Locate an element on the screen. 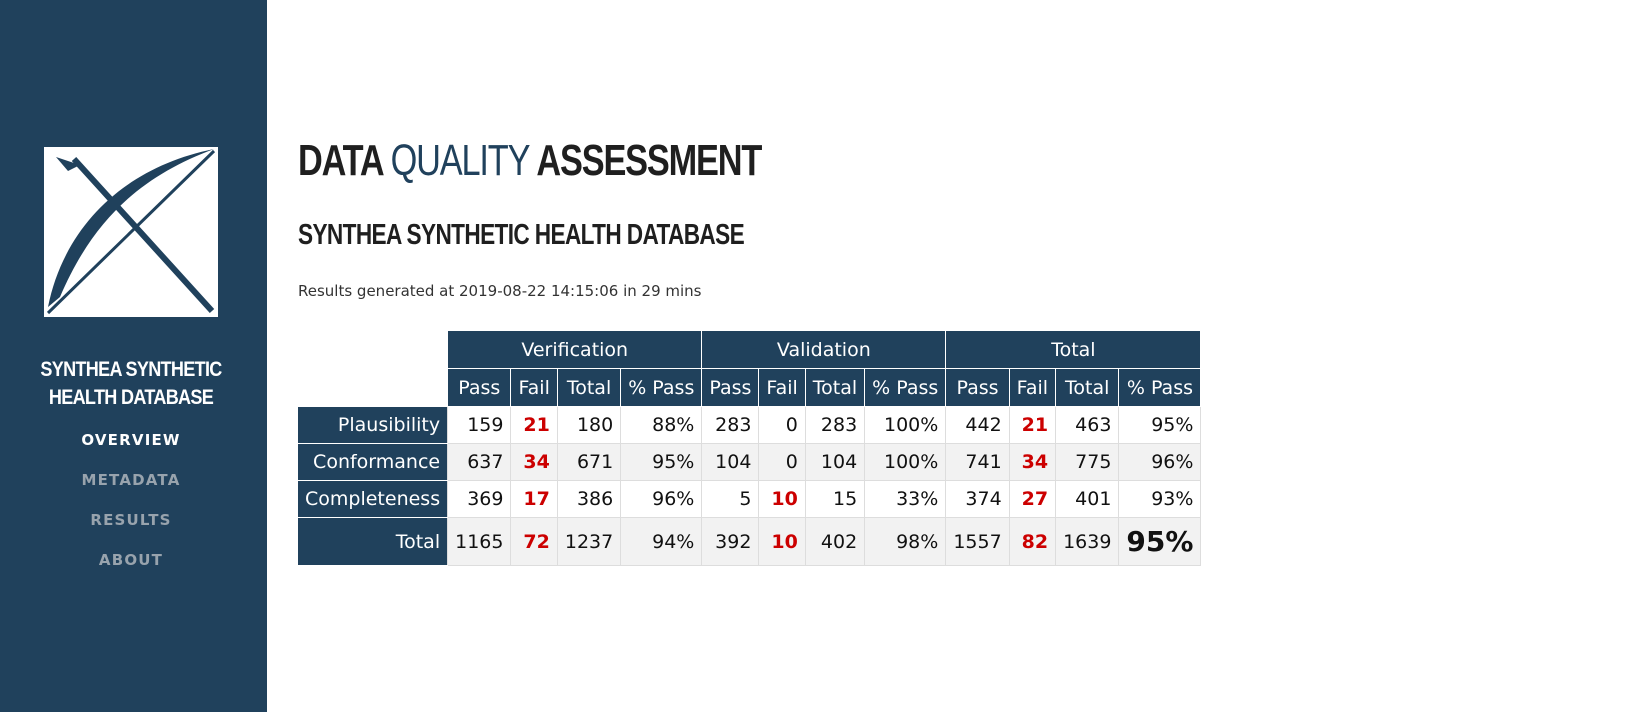 Image resolution: width=1639 pixels, height=712 pixels. table-cell: 1165 is located at coordinates (479, 541).